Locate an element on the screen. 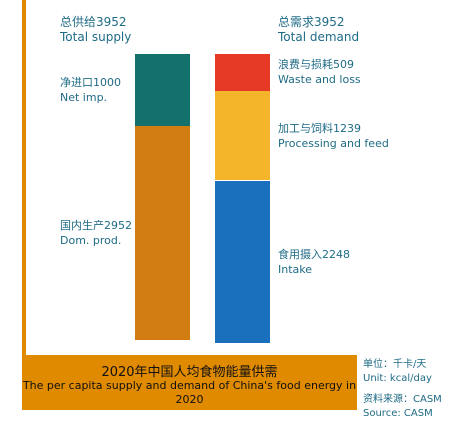 This screenshot has width=466, height=429. demand-segment-1-label-en: Processing and feed is located at coordinates (333, 143).